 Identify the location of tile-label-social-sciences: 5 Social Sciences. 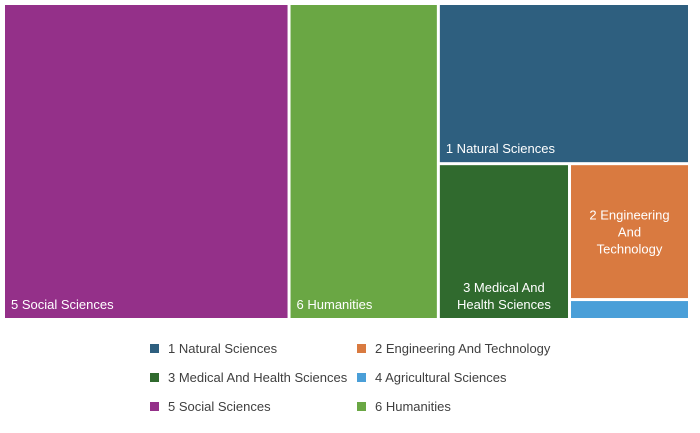
(62, 304).